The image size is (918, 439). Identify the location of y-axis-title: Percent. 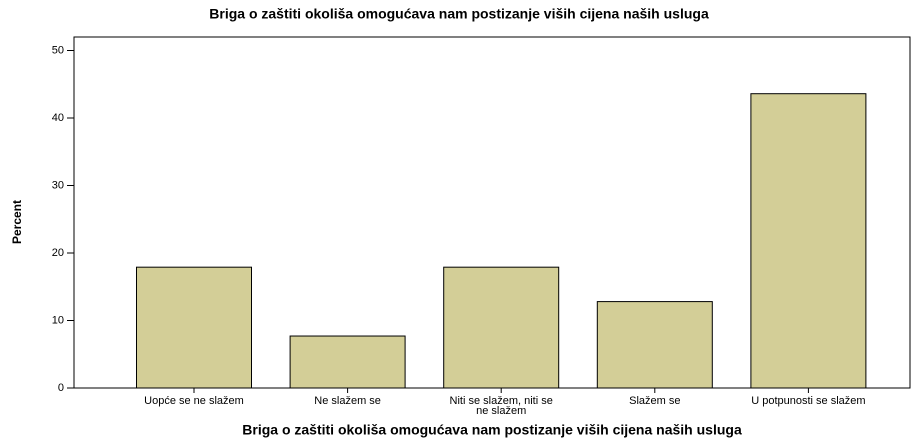
(17, 222).